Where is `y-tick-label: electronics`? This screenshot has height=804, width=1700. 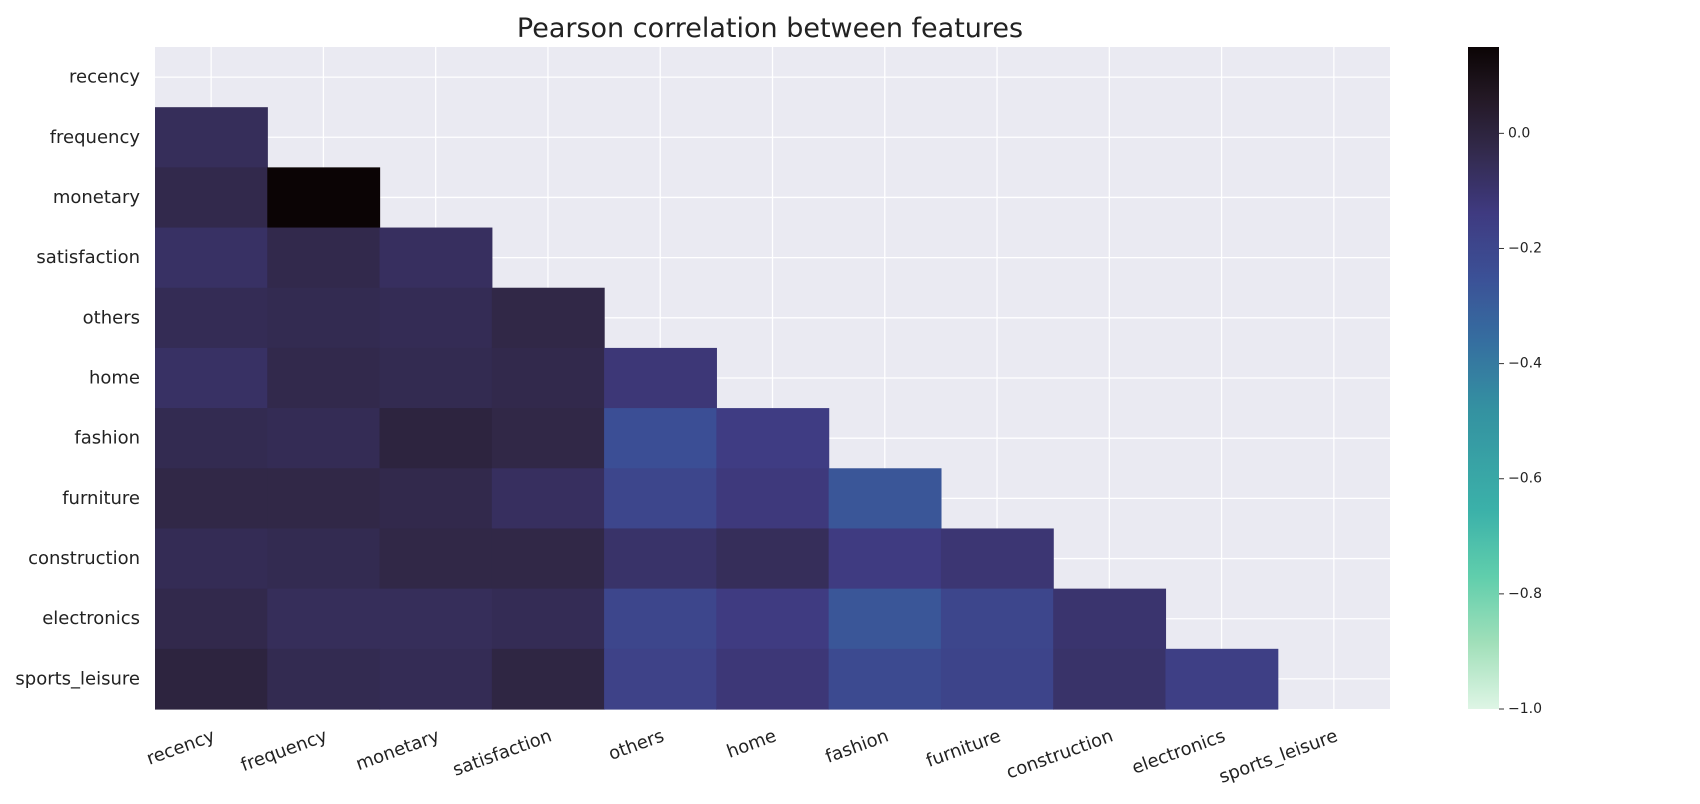
y-tick-label: electronics is located at coordinates (91, 618).